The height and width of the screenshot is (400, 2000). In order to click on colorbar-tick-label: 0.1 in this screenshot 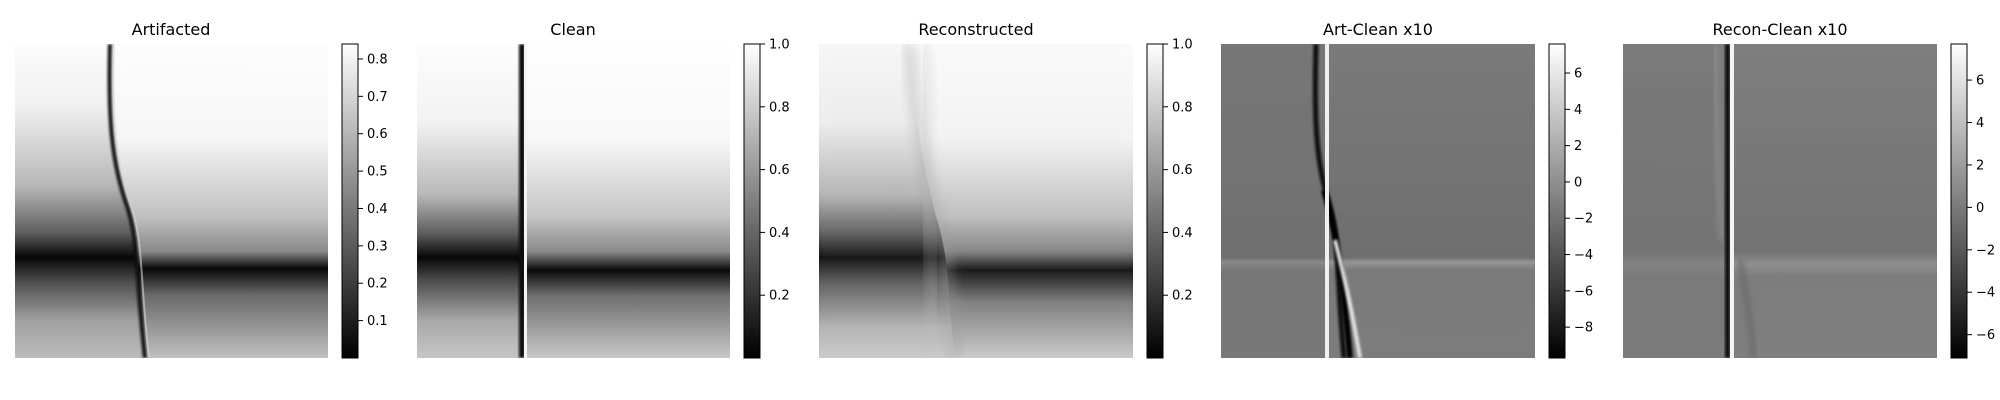, I will do `click(377, 321)`.